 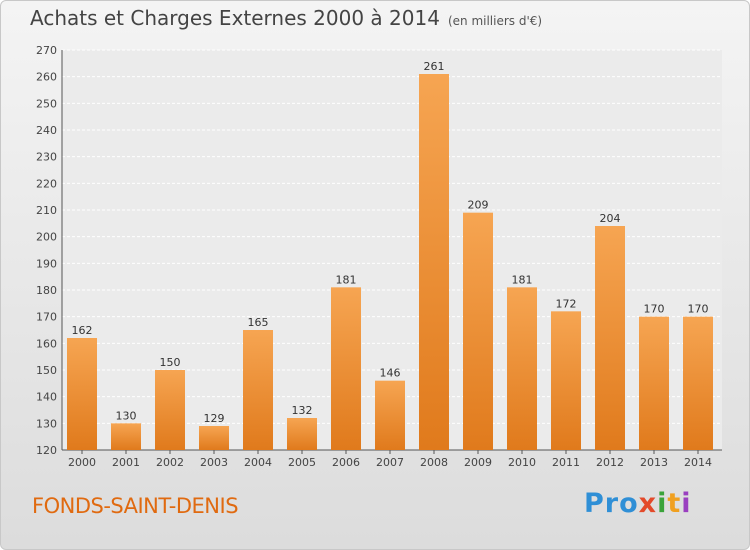 What do you see at coordinates (698, 462) in the screenshot?
I see `x-tick-label-2014: 2014` at bounding box center [698, 462].